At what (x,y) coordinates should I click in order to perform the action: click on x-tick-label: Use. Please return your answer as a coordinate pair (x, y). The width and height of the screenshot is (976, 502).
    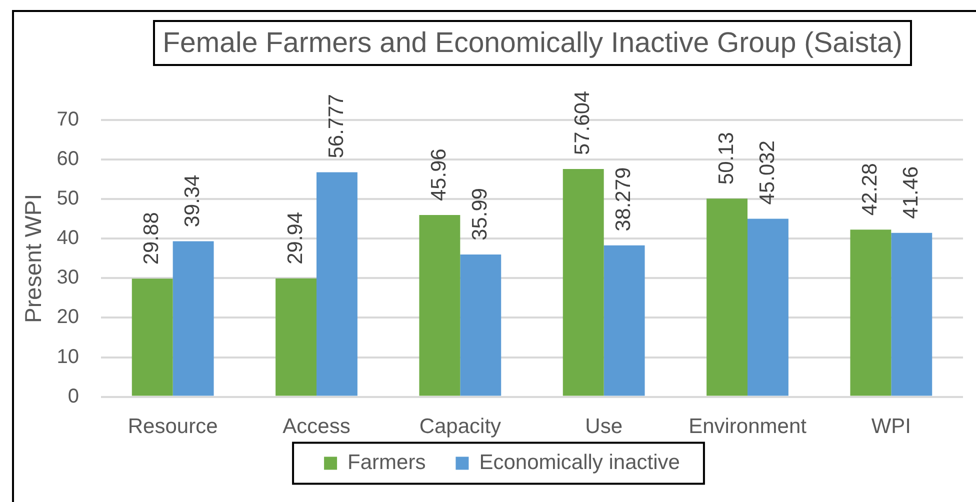
    Looking at the image, I should click on (604, 426).